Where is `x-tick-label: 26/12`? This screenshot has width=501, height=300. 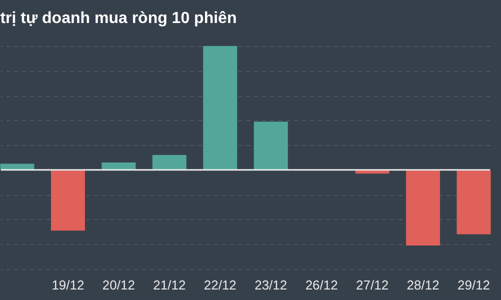
x-tick-label: 26/12 is located at coordinates (321, 285).